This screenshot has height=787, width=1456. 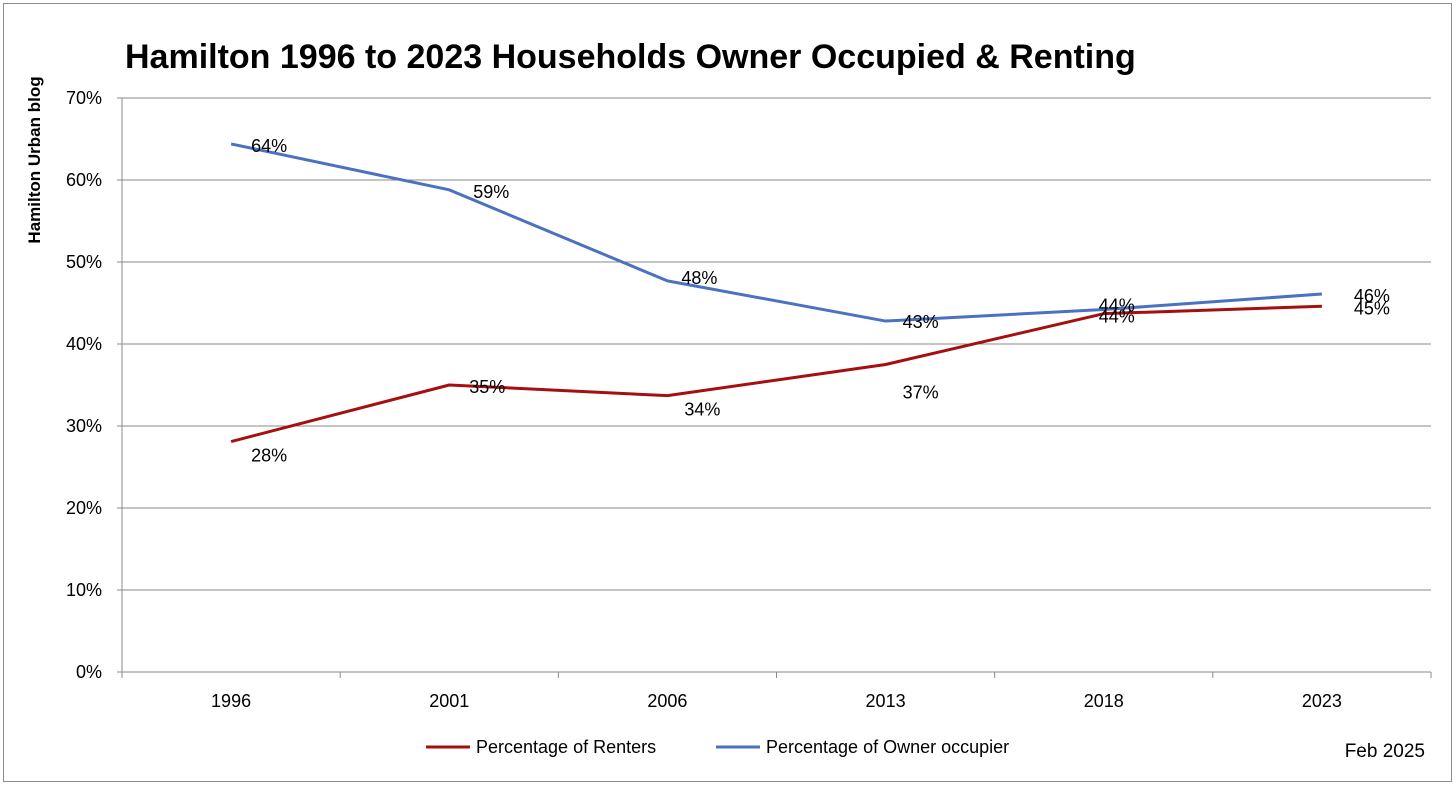 I want to click on data-label: 48%, so click(x=699, y=278).